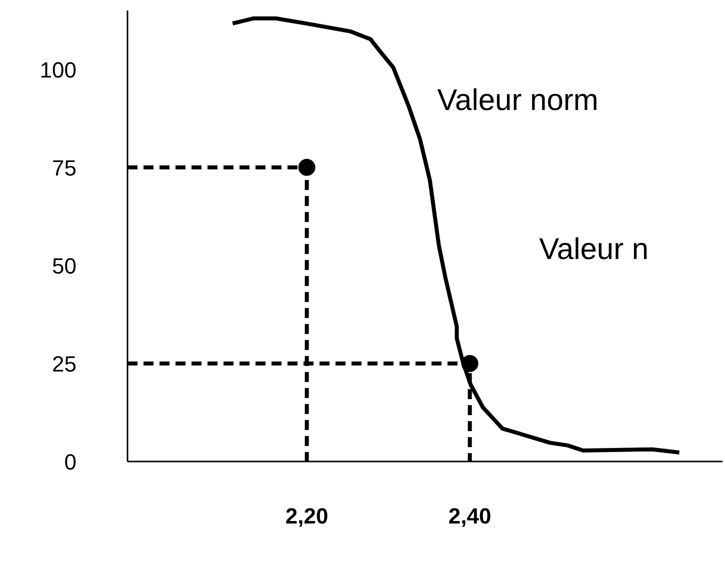 Image resolution: width=725 pixels, height=561 pixels. Describe the element at coordinates (306, 516) in the screenshot. I see `x-tick-label: 2,20` at that location.